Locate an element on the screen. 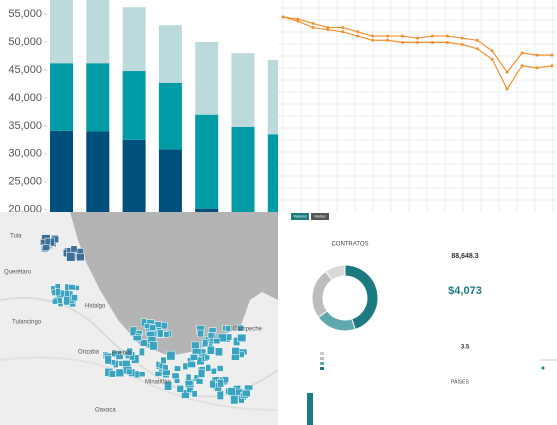  section-title: CONTRATOS is located at coordinates (349, 245).